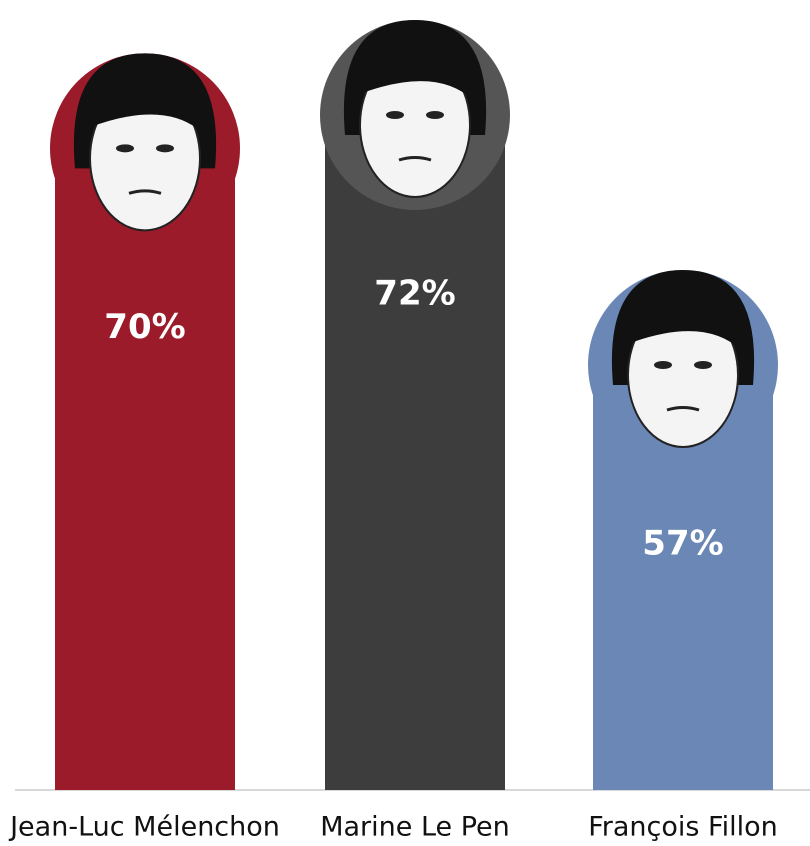 The width and height of the screenshot is (810, 846). I want to click on x-tick-label: Marine Le Pen, so click(415, 827).